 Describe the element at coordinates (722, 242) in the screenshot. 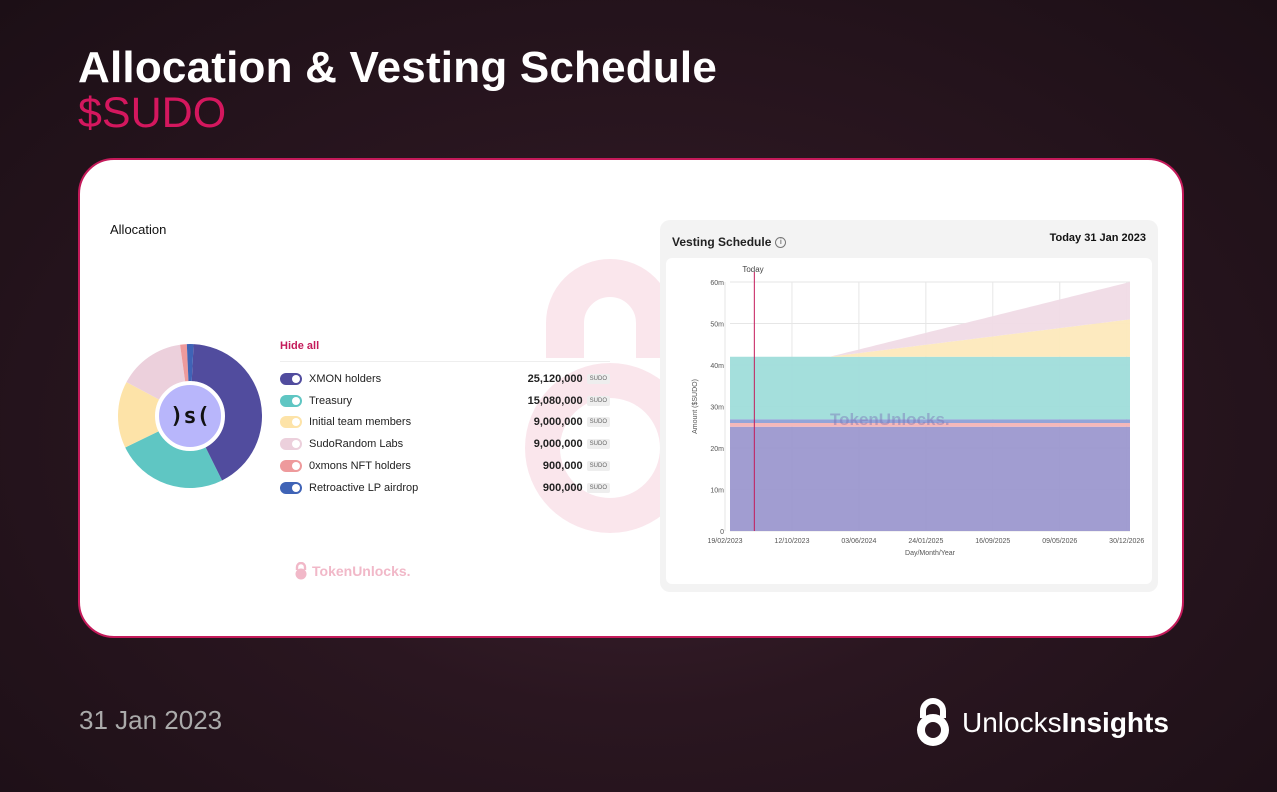

I see `vesting-title-text: Vesting Schedule` at that location.